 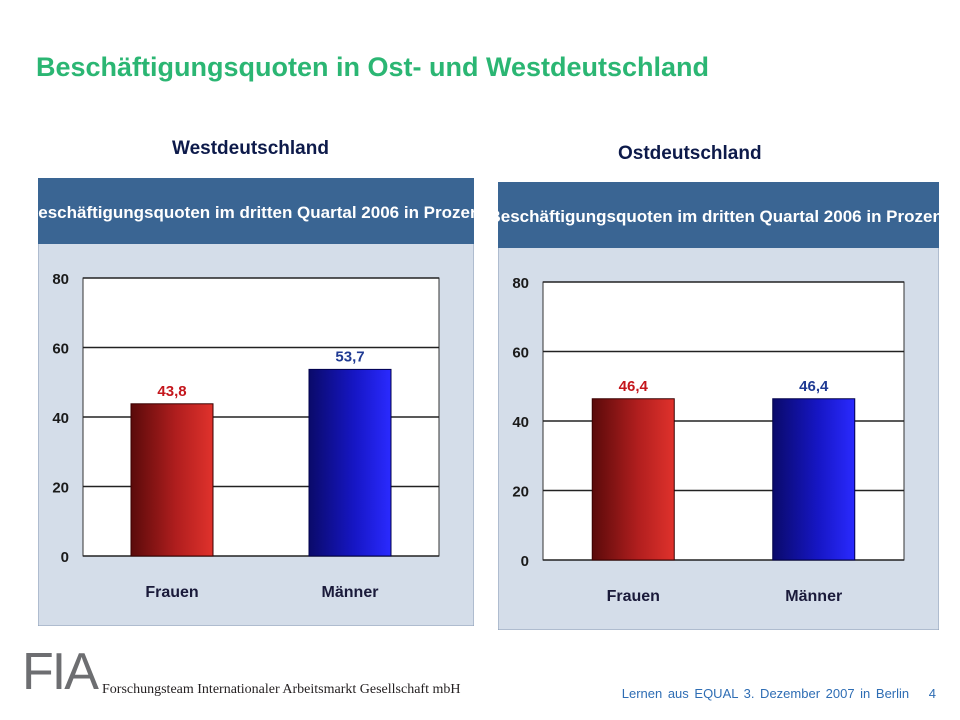 What do you see at coordinates (171, 391) in the screenshot?
I see `data-label: 43,8` at bounding box center [171, 391].